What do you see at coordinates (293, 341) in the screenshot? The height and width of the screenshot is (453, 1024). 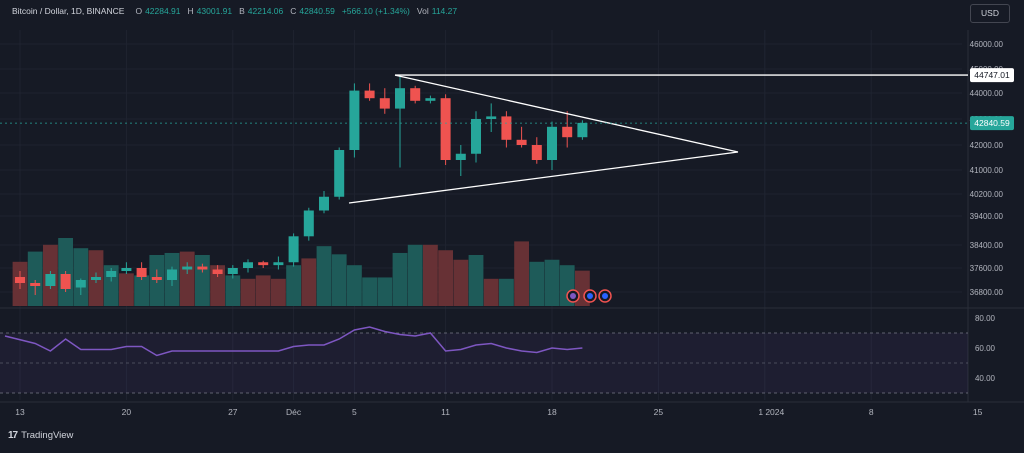 I see `rsi-line` at bounding box center [293, 341].